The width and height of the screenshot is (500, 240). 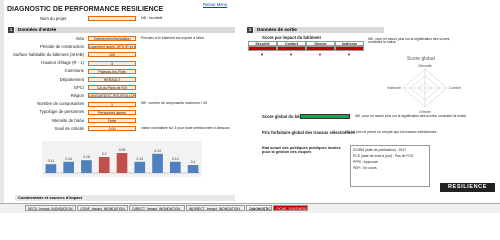 I want to click on radar-title: Score global, so click(x=421, y=59).